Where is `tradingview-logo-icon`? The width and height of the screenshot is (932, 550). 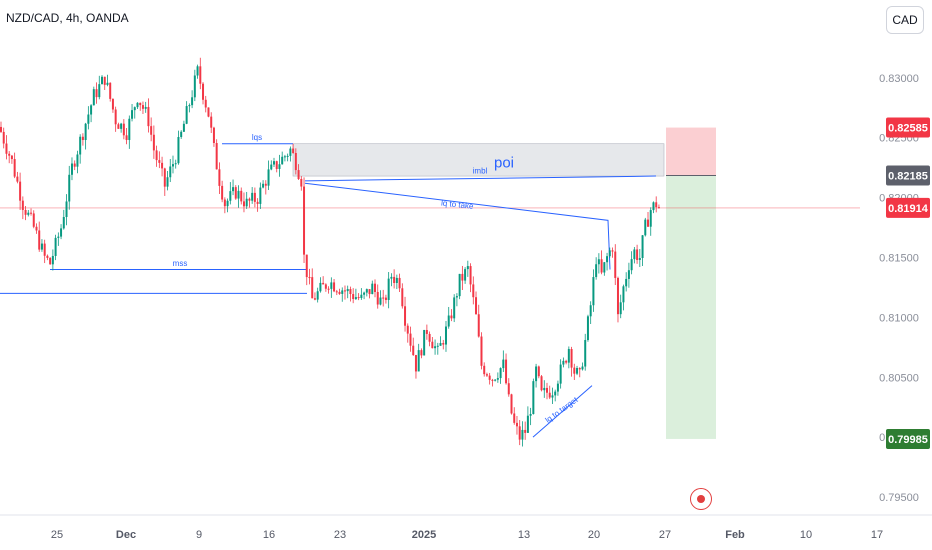 tradingview-logo-icon is located at coordinates (701, 499).